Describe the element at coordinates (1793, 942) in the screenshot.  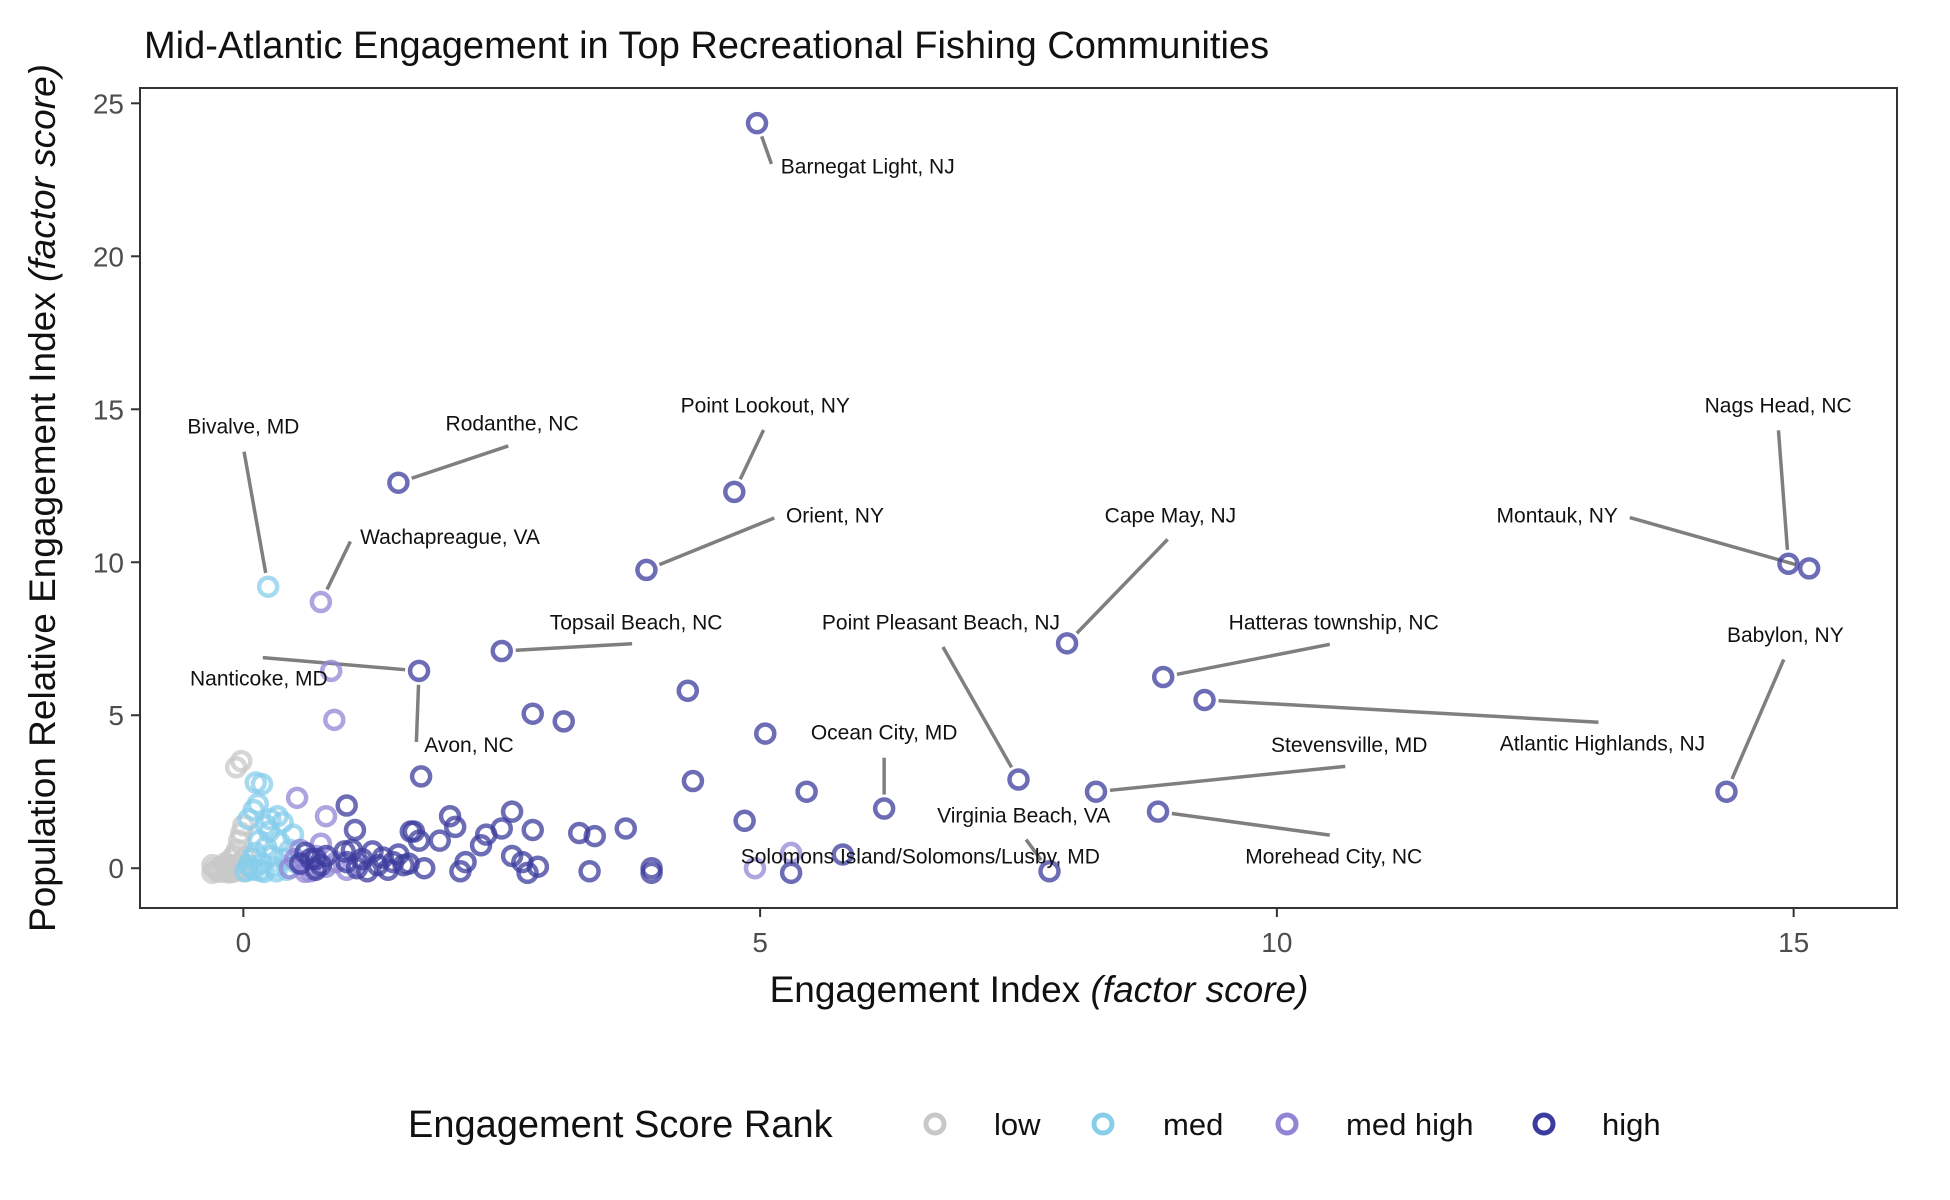
I see `x-tick-label: 15` at that location.